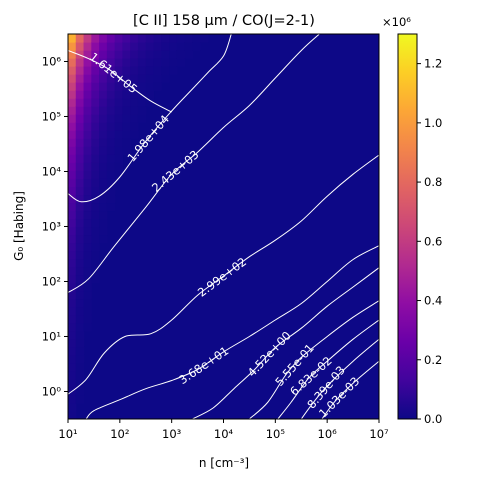 This screenshot has height=487, width=479. What do you see at coordinates (224, 434) in the screenshot?
I see `x-tick-label: 10⁴` at bounding box center [224, 434].